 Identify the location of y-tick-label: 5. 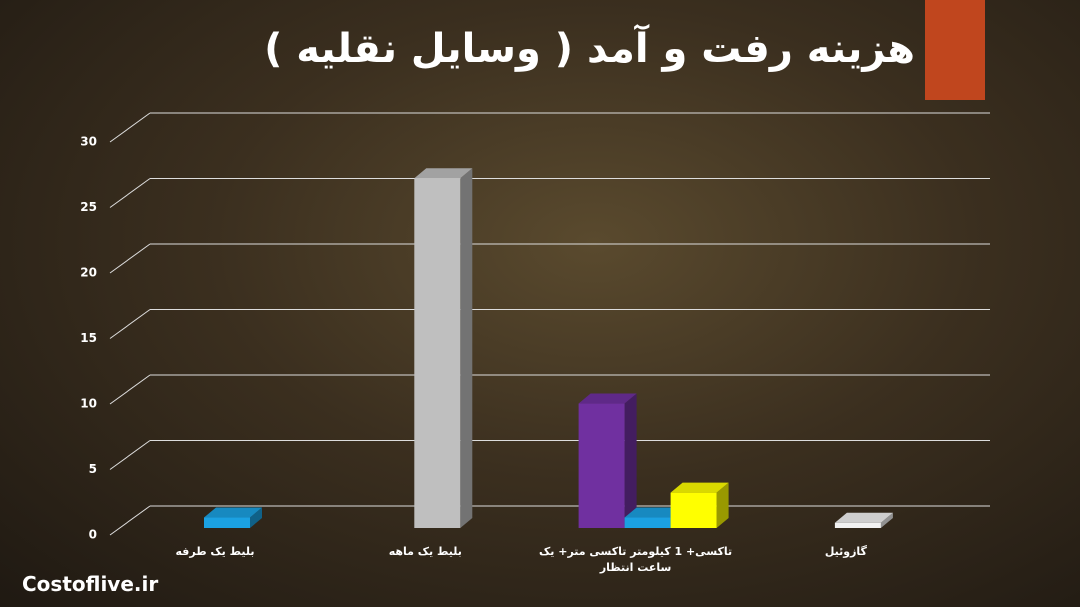
(93, 469).